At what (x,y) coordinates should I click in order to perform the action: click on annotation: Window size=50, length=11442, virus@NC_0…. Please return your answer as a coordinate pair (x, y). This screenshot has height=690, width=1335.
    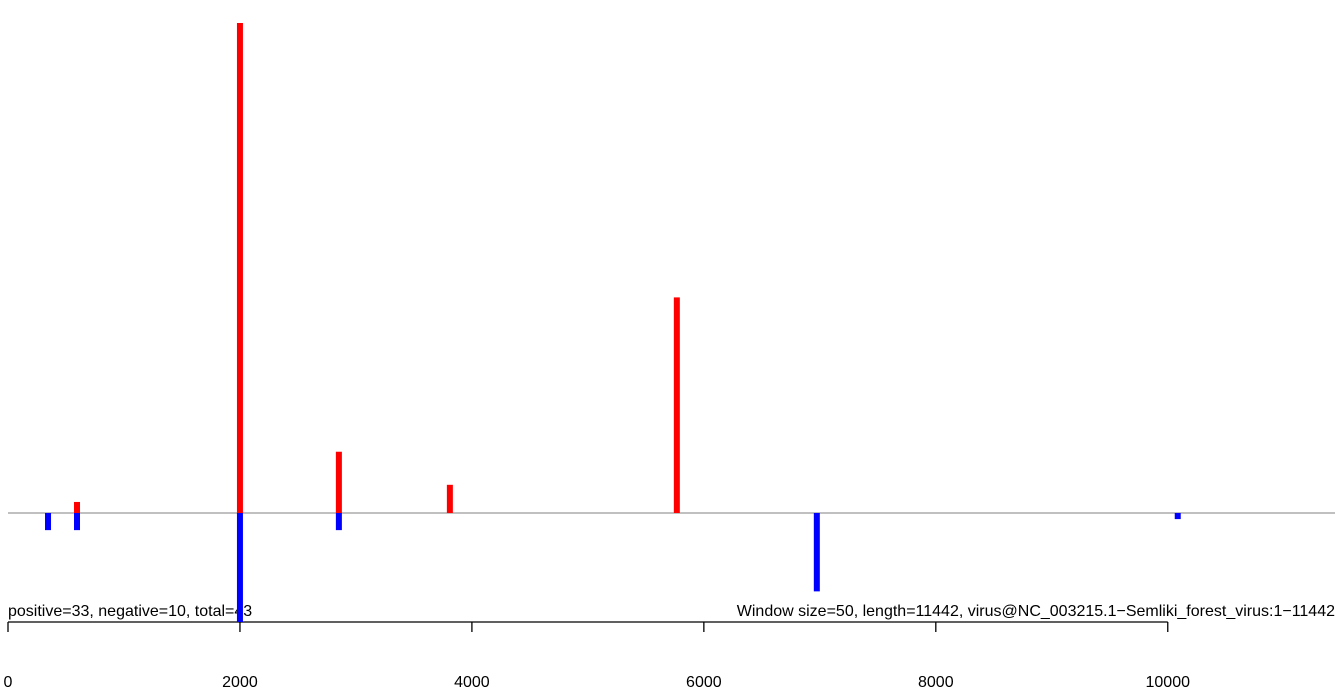
    Looking at the image, I should click on (1036, 611).